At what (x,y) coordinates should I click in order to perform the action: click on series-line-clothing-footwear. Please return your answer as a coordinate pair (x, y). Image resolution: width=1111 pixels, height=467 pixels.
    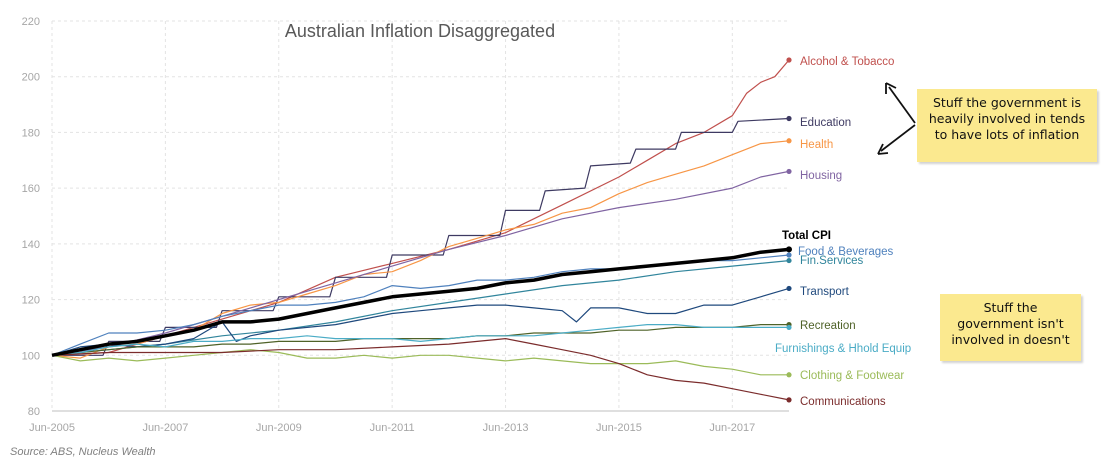
    Looking at the image, I should click on (420, 362).